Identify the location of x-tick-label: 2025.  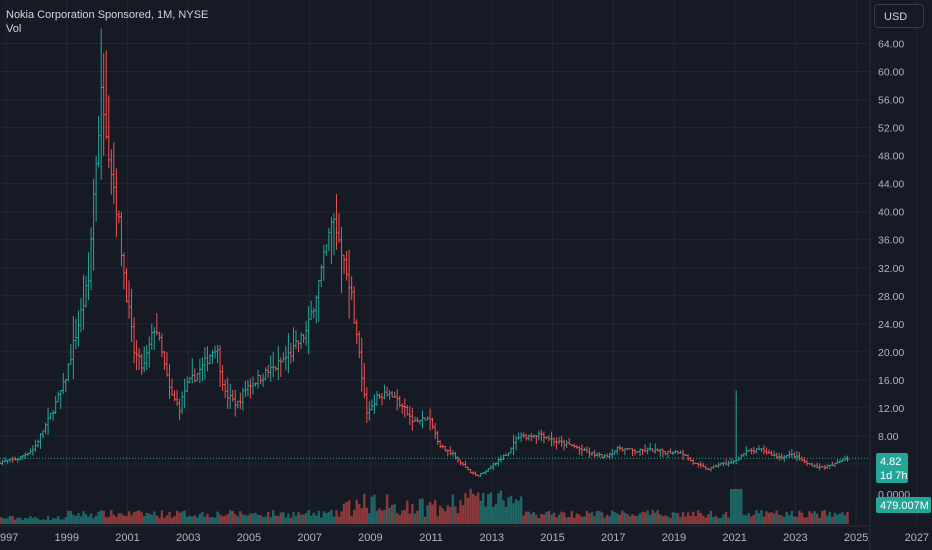
(856, 538).